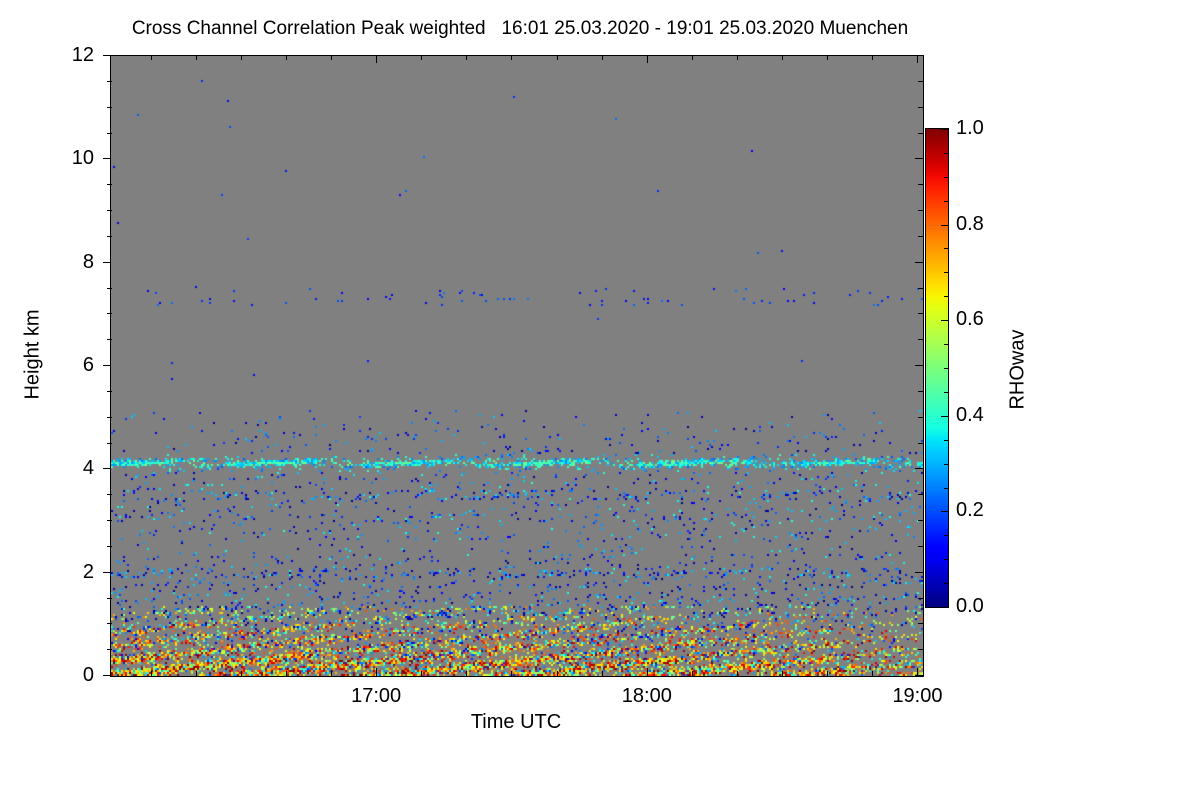  I want to click on colorbar-gradient, so click(937, 368).